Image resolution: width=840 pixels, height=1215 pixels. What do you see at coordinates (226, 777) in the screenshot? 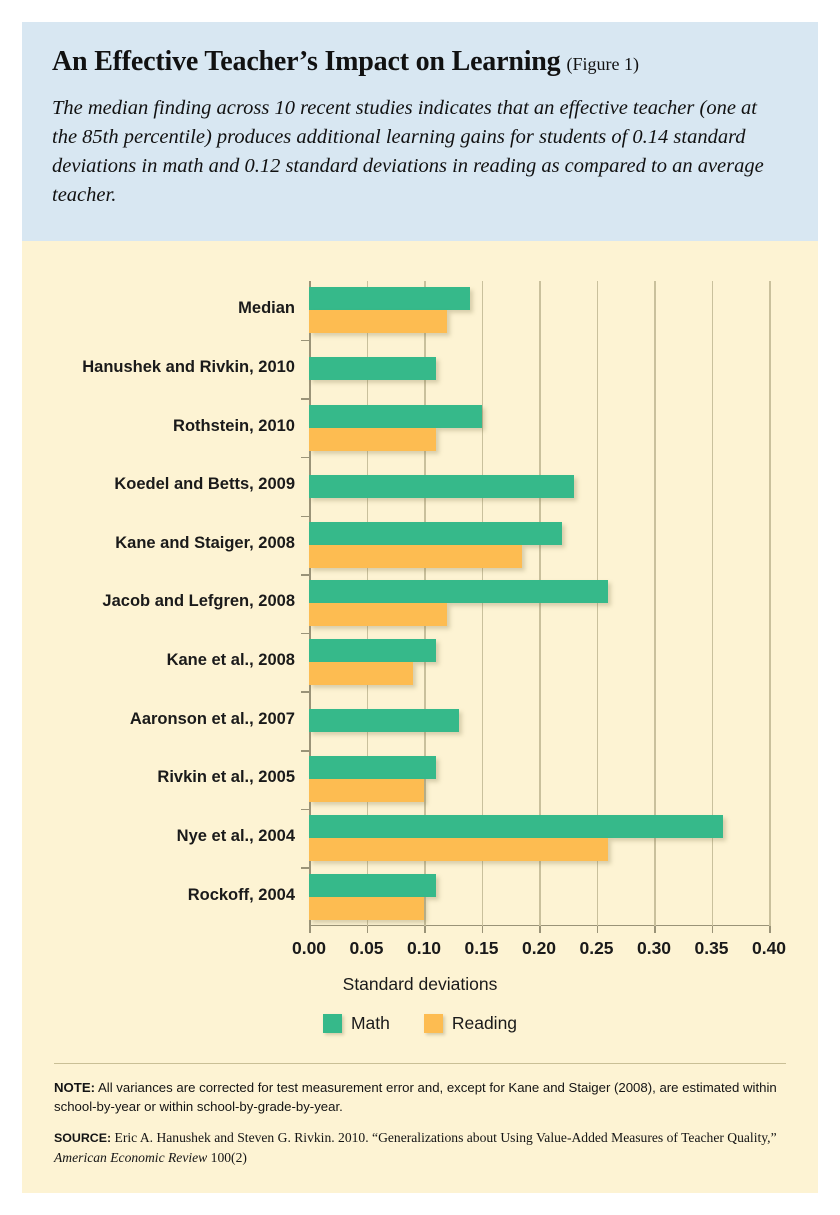
I see `category-label: Rivkin et al., 2005` at bounding box center [226, 777].